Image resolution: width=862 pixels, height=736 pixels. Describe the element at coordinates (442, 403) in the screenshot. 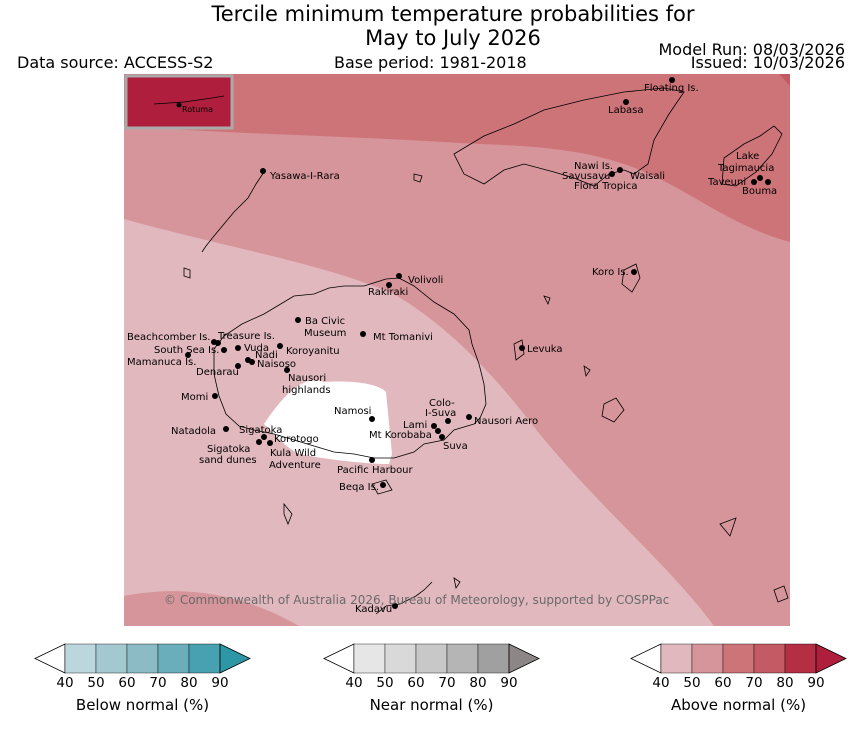

I see `place-label: Colo-` at that location.